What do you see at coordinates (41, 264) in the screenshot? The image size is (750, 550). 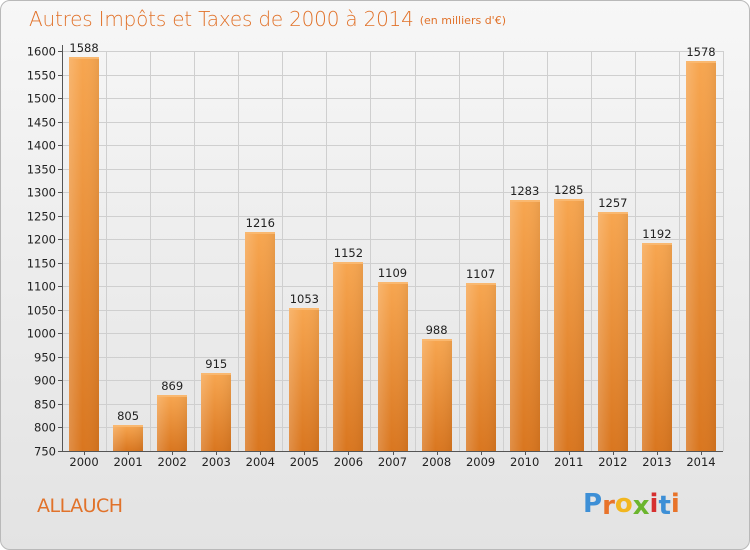 I see `y-tick-label: 1150` at bounding box center [41, 264].